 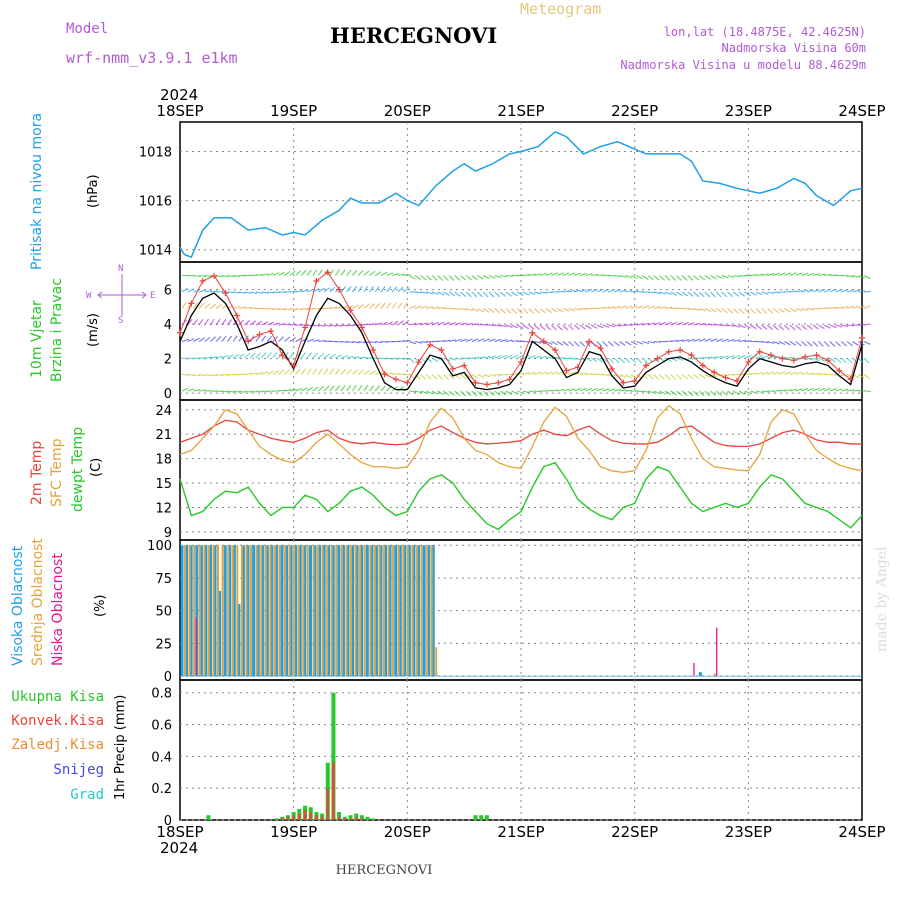 What do you see at coordinates (882, 599) in the screenshot?
I see `watermark: made by Angel` at bounding box center [882, 599].